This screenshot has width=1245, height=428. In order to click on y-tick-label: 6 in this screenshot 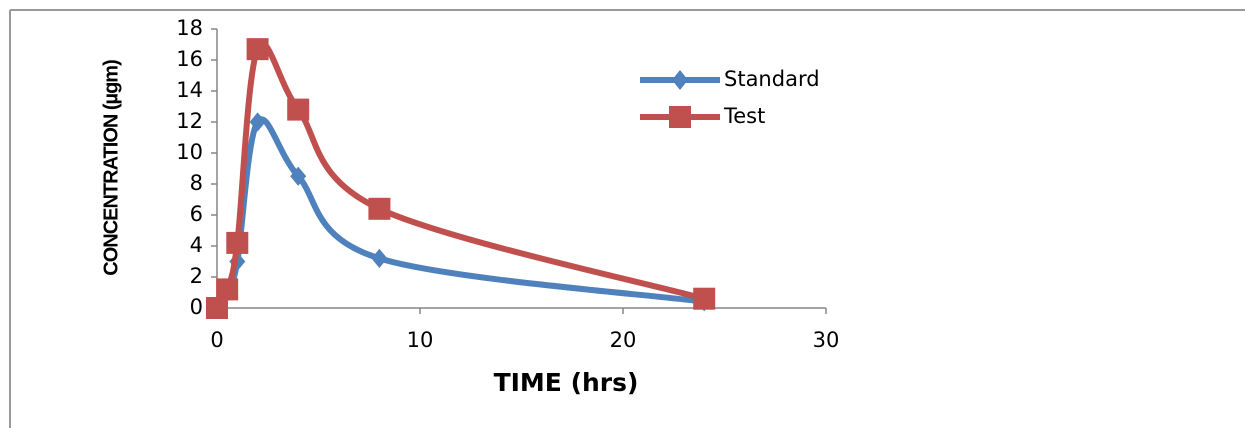, I will do `click(196, 214)`.